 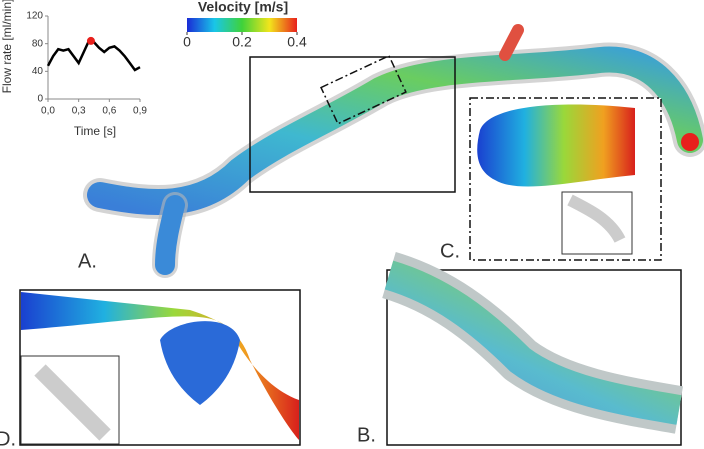 What do you see at coordinates (366, 435) in the screenshot?
I see `panel-label: B.` at bounding box center [366, 435].